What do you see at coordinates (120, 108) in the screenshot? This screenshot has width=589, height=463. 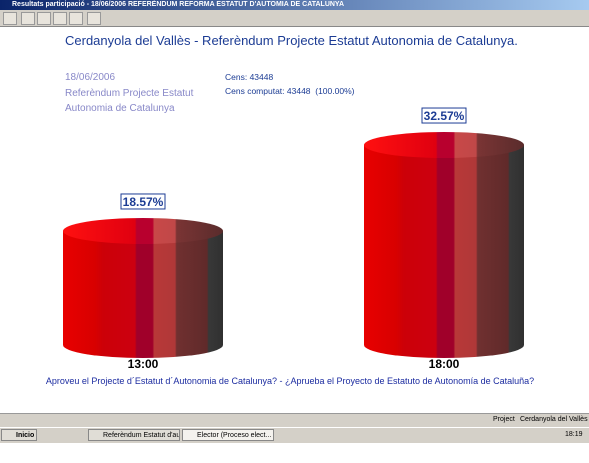 I see `election: Autonomia de Catalunya` at bounding box center [120, 108].